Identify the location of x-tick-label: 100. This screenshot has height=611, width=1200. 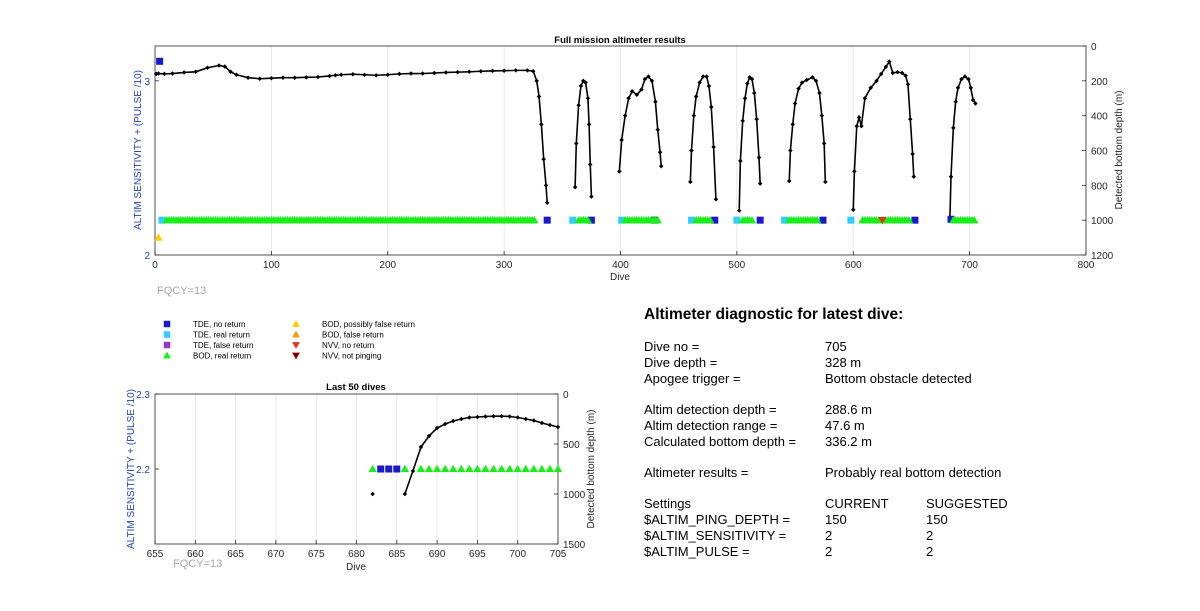
(271, 265).